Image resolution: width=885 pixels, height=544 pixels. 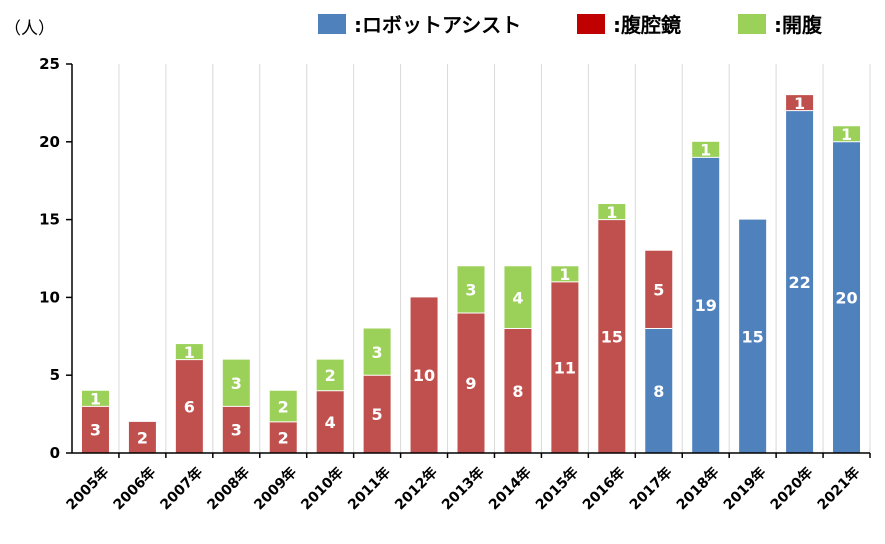 I want to click on legend-label: :開腹, so click(x=798, y=25).